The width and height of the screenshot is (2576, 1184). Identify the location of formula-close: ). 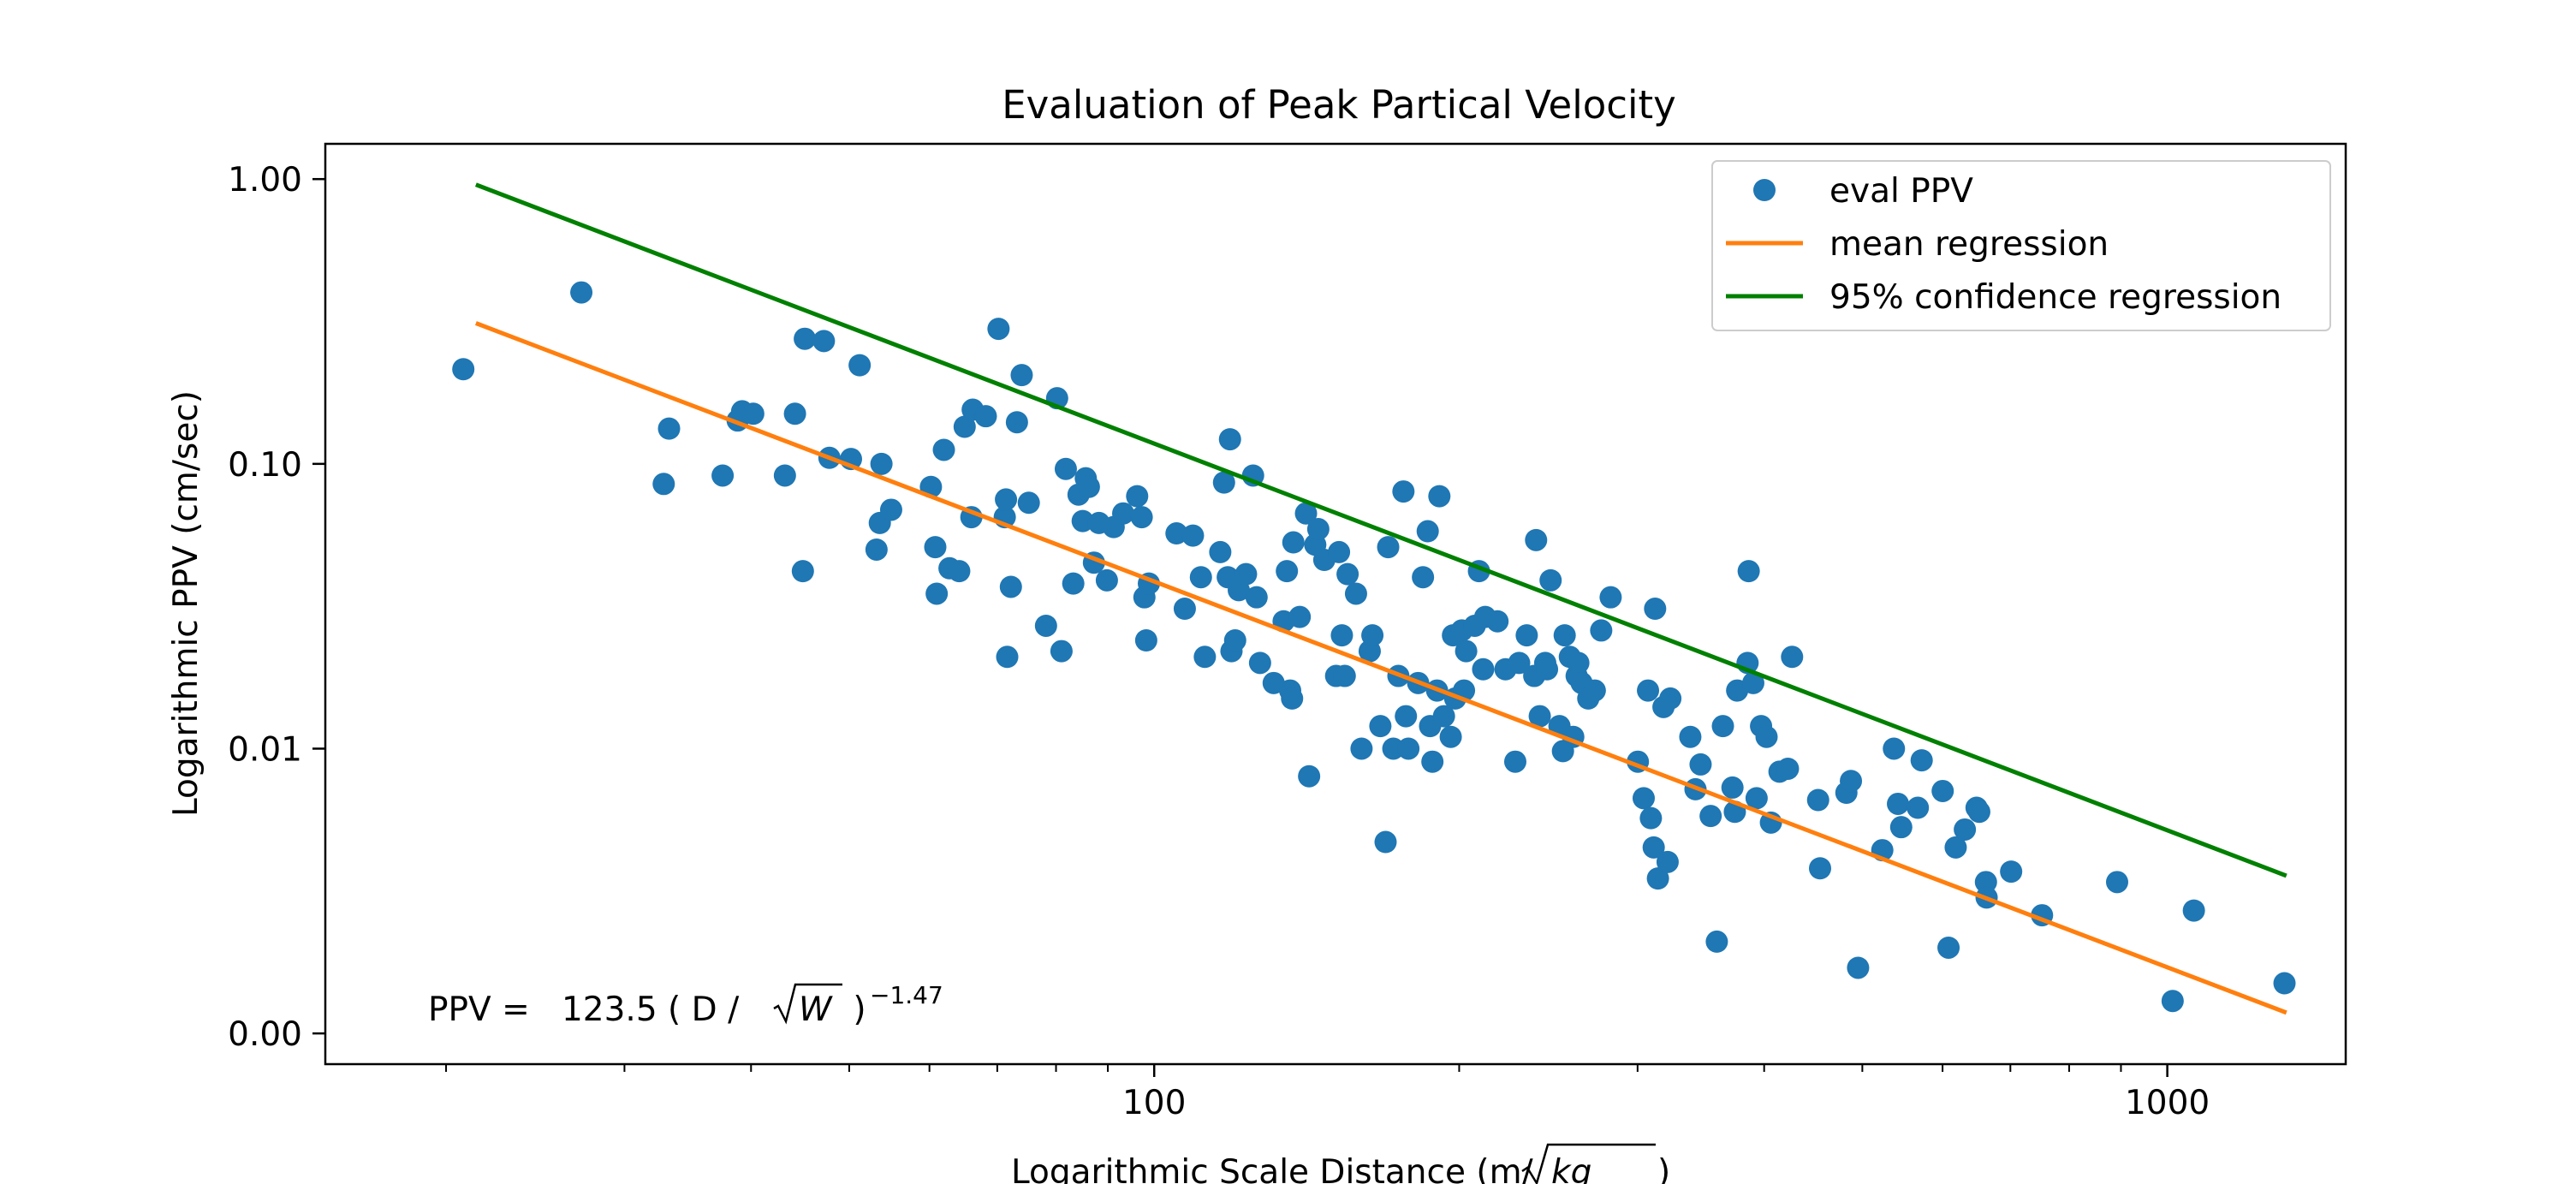
(854, 1010).